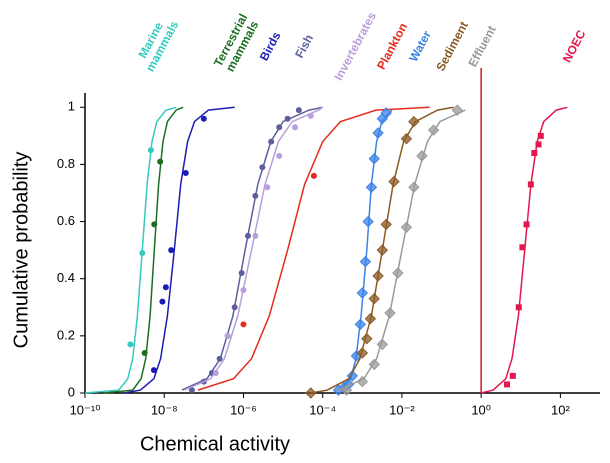  What do you see at coordinates (164, 409) in the screenshot?
I see `x-tick-label: 10⁻⁸` at bounding box center [164, 409].